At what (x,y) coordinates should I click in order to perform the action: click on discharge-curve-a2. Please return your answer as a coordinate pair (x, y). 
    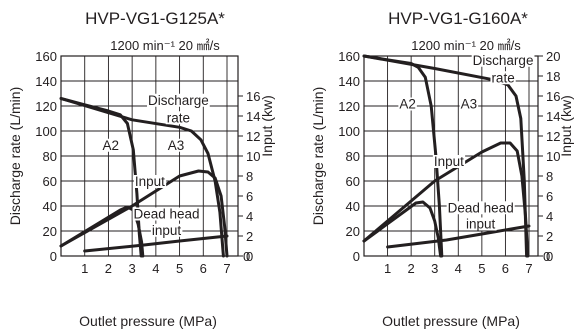
    Looking at the image, I should click on (101, 177).